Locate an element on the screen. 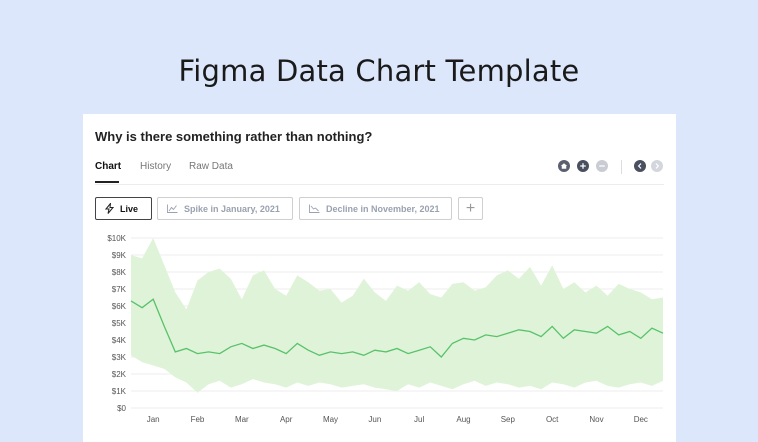 This screenshot has width=758, height=442. add-filter-button: + is located at coordinates (470, 208).